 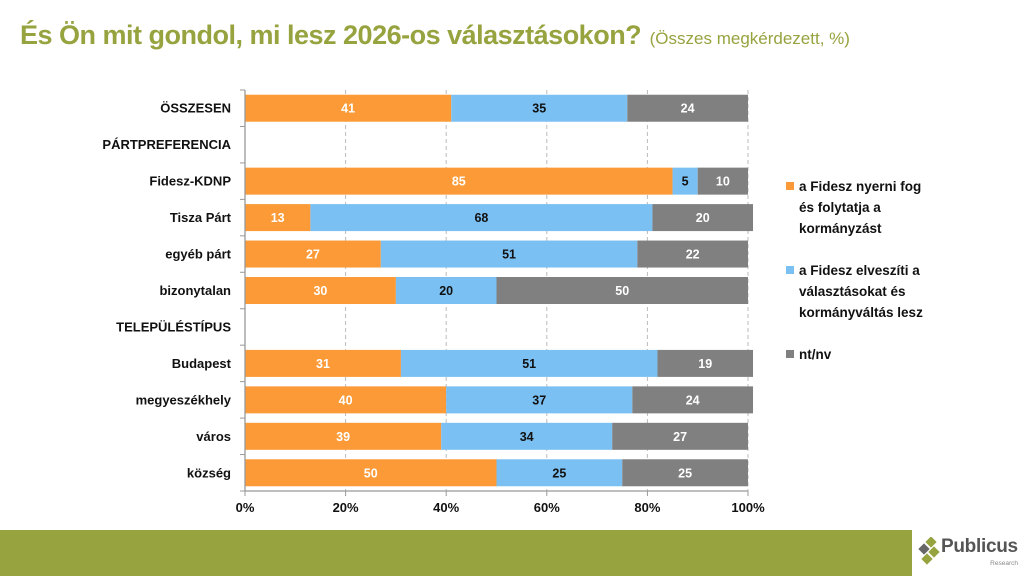 I want to click on logo-diamonds-icon, so click(x=929, y=551).